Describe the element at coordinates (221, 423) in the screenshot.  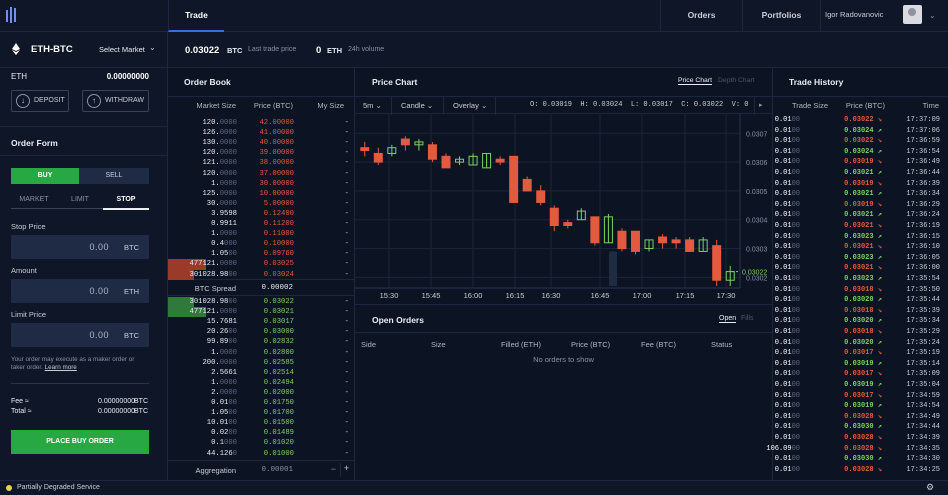
I see `order-size: 10.0100` at that location.